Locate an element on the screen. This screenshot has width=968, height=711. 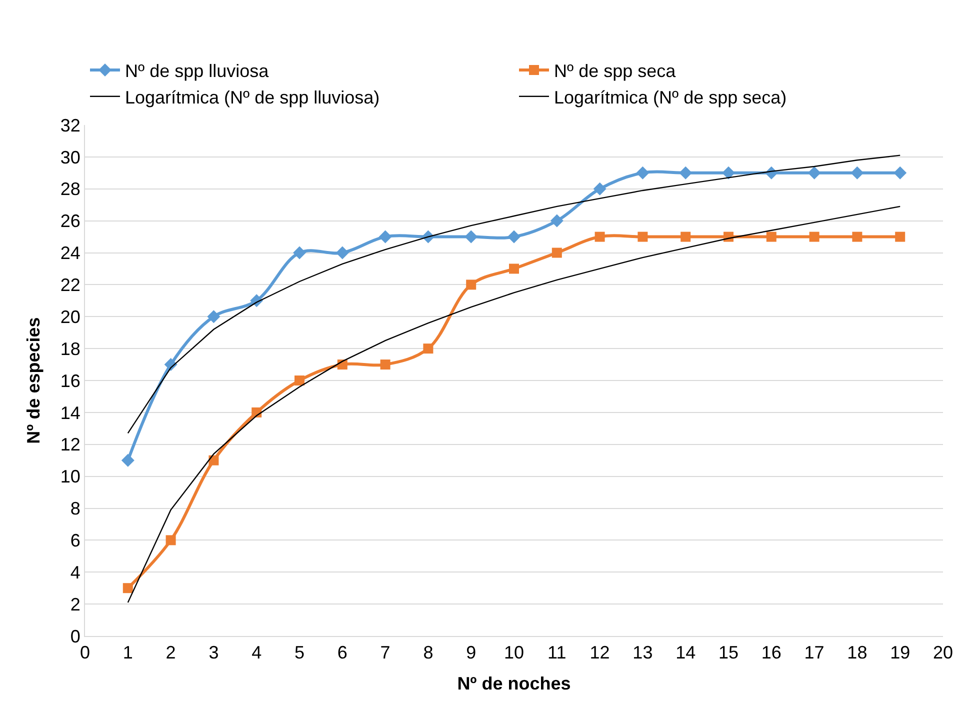
y-tick-label: 32 is located at coordinates (70, 125).